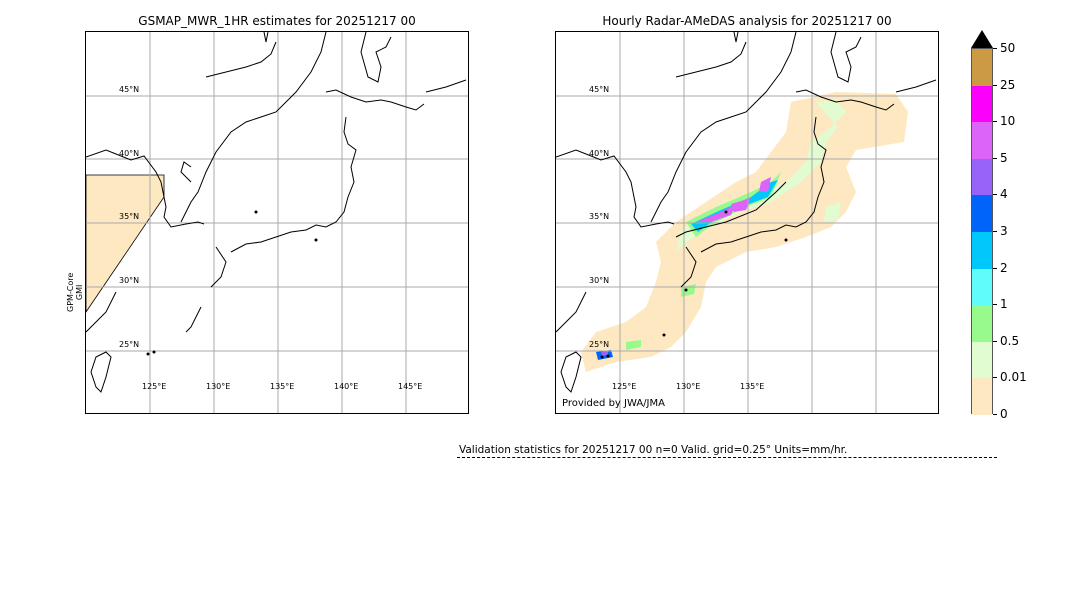 Image resolution: width=1080 pixels, height=612 pixels. I want to click on sensor-label: GPM-Core GMI, so click(75, 292).